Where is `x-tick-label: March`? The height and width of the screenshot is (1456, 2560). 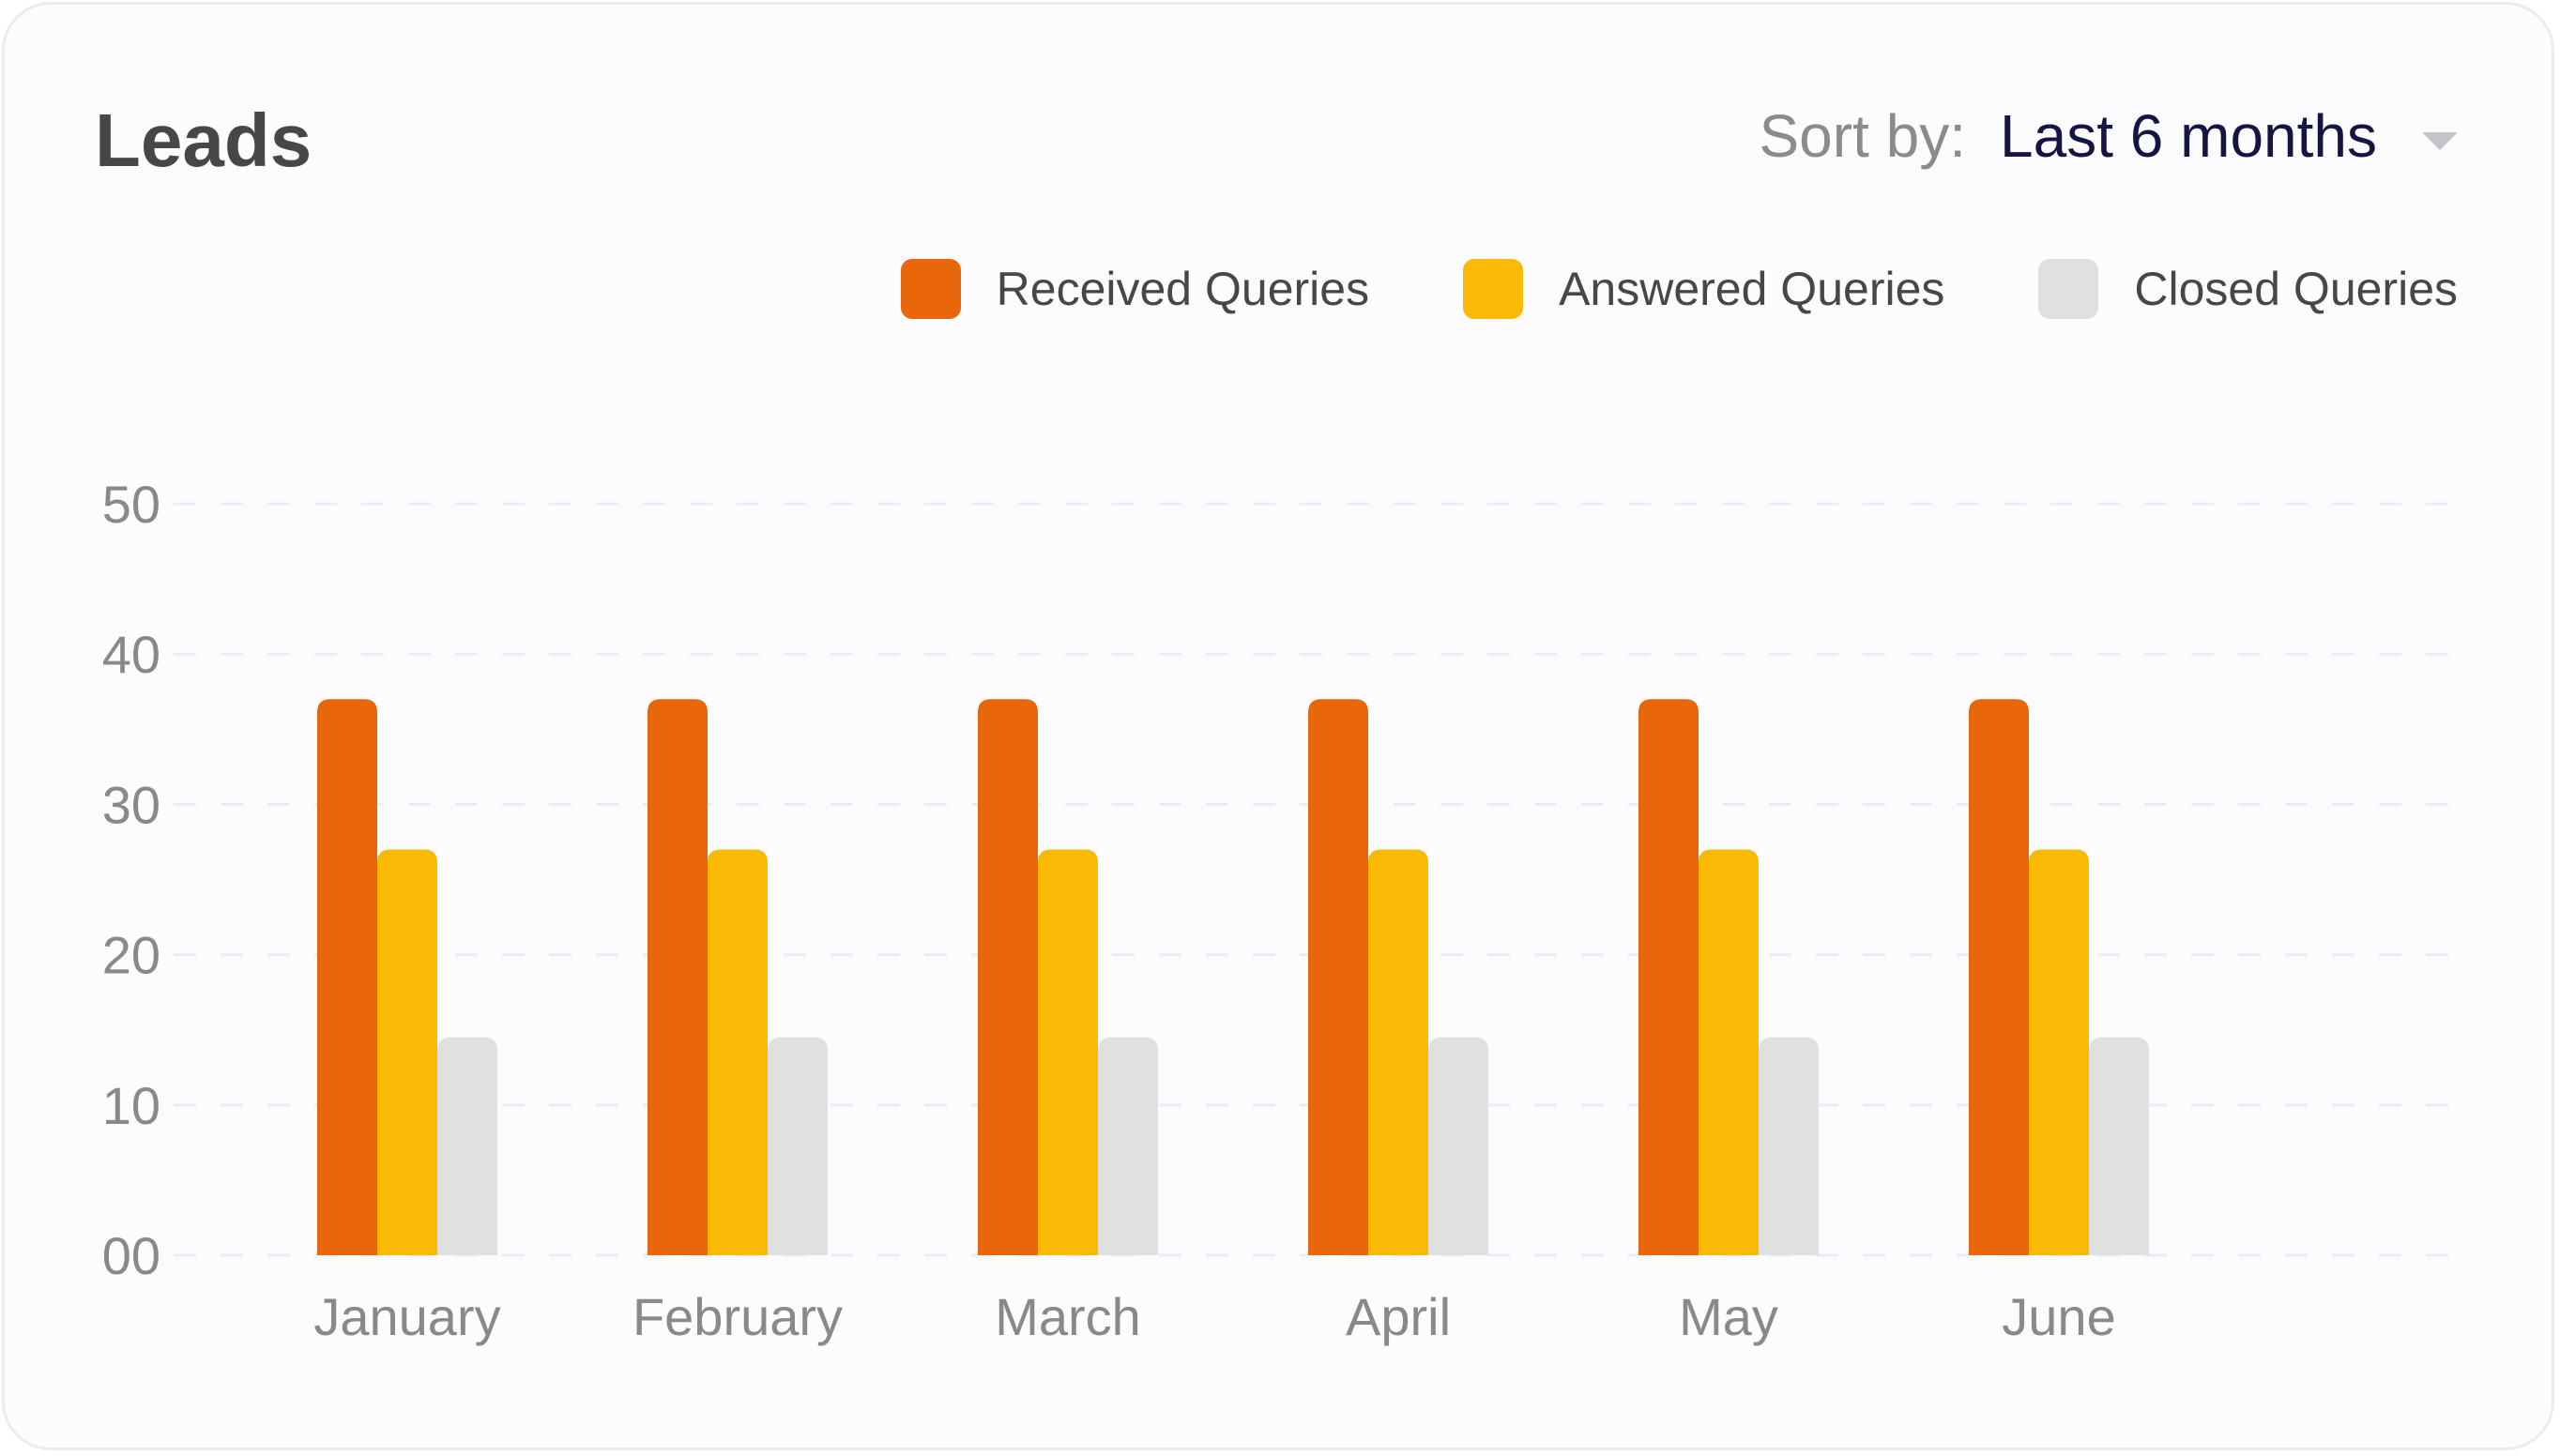 x-tick-label: March is located at coordinates (1068, 1316).